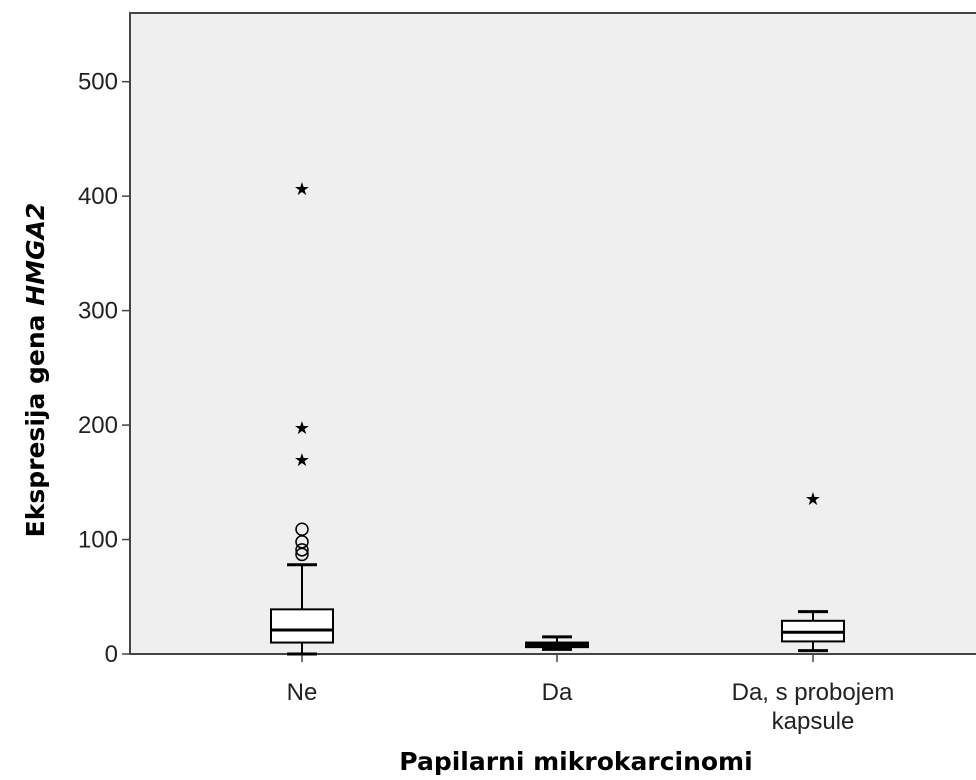  What do you see at coordinates (35, 254) in the screenshot?
I see `y-axis-title-part: HMGA2` at bounding box center [35, 254].